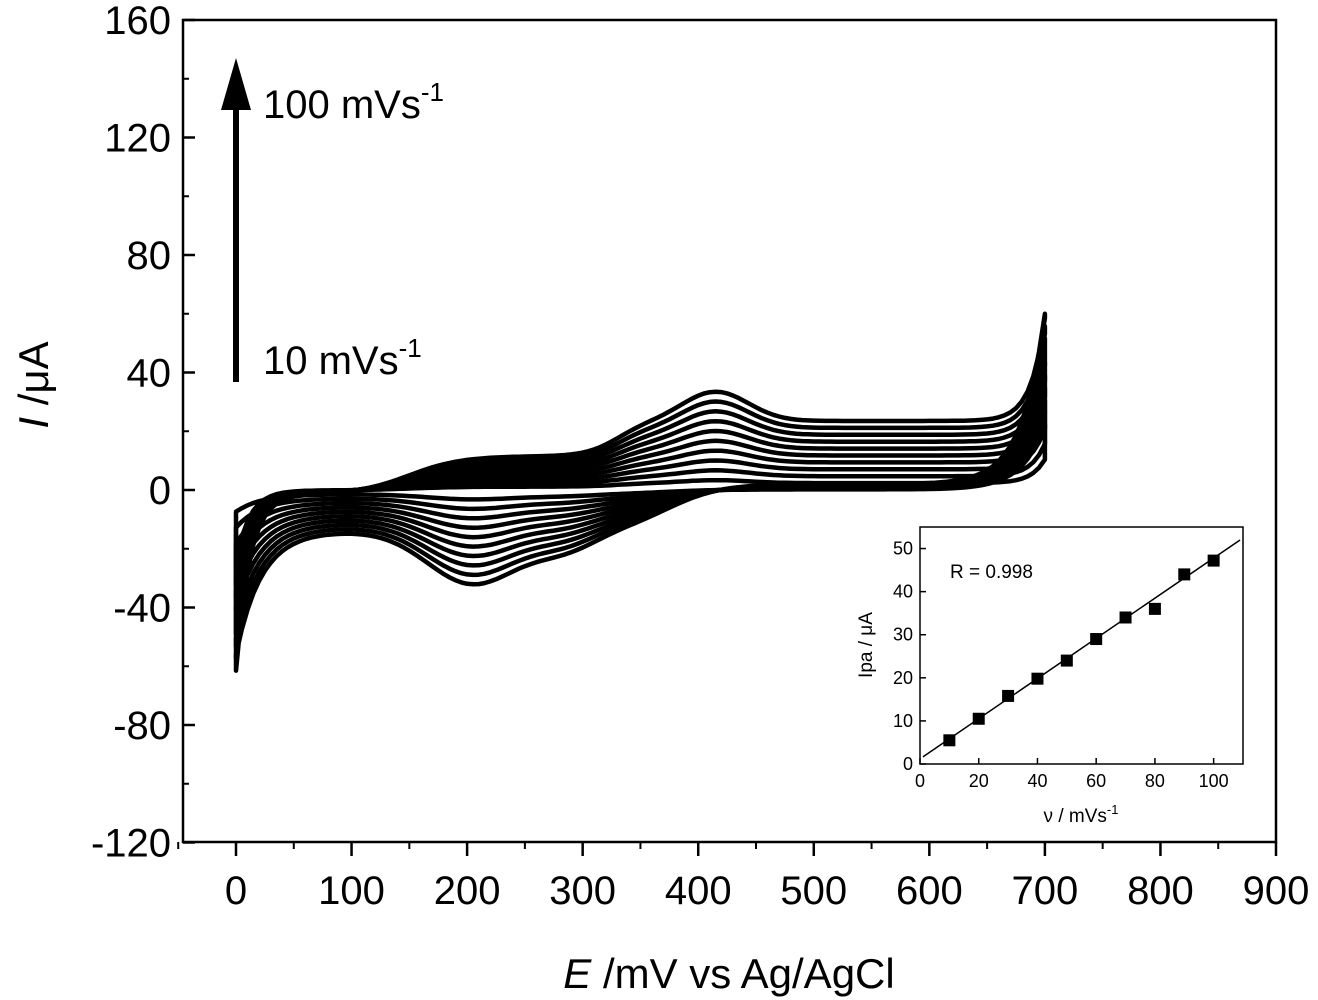  I want to click on main-x-tick-label: 600, so click(929, 891).